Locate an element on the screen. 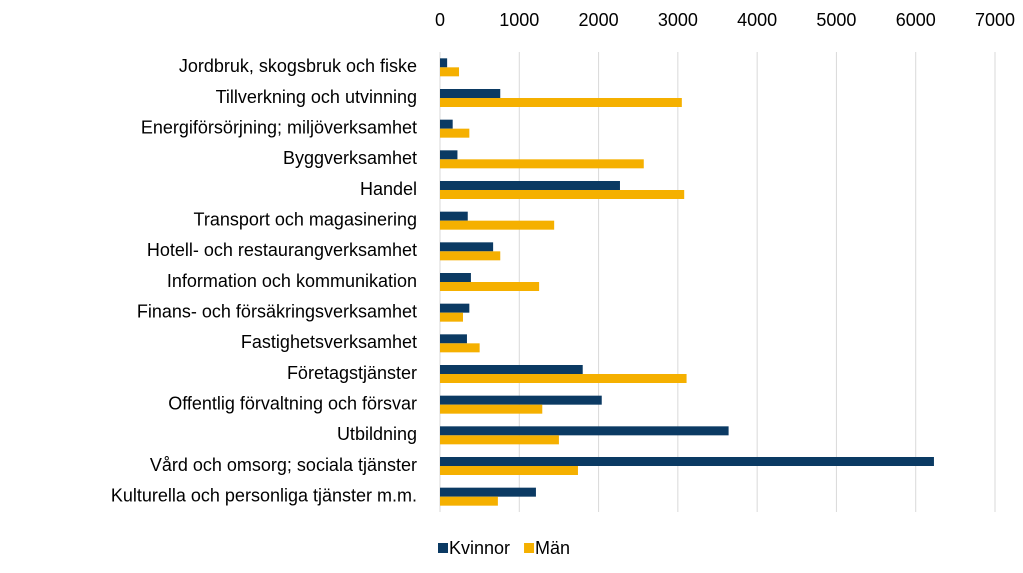 This screenshot has height=573, width=1023. y-tick-label: Energiförsörjning; miljöverksamhet is located at coordinates (279, 127).